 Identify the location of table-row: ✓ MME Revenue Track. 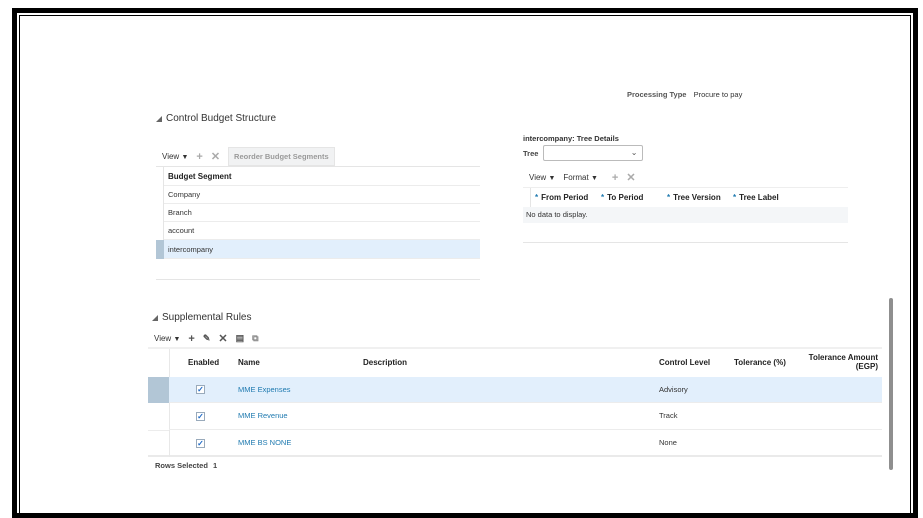
(525, 416).